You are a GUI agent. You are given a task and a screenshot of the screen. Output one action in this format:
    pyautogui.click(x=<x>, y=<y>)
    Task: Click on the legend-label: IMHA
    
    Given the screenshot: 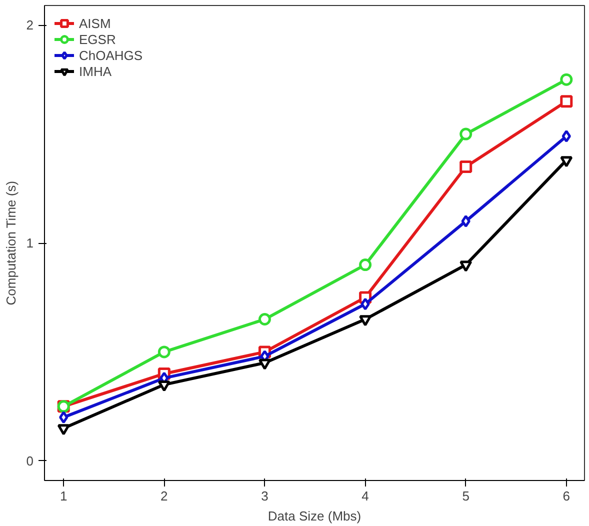 What is the action you would take?
    pyautogui.click(x=95, y=71)
    